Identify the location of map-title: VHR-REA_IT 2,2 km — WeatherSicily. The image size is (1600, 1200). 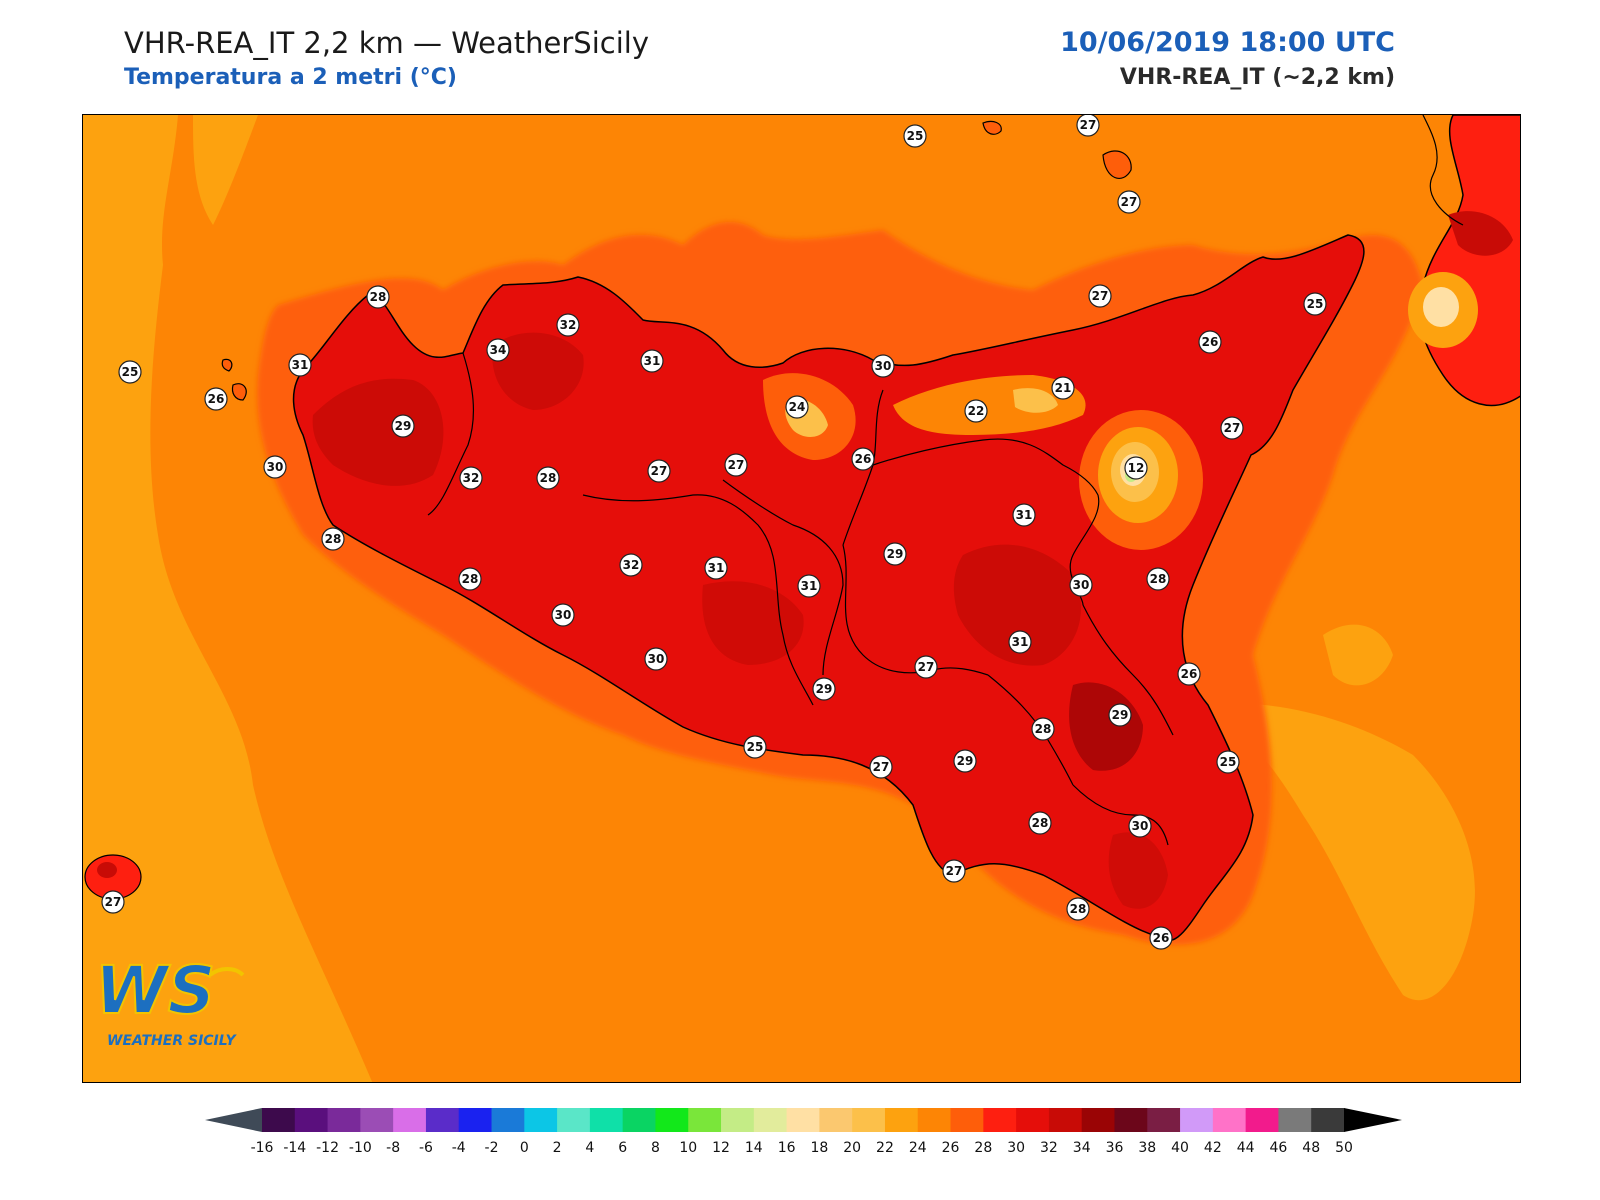
(386, 43).